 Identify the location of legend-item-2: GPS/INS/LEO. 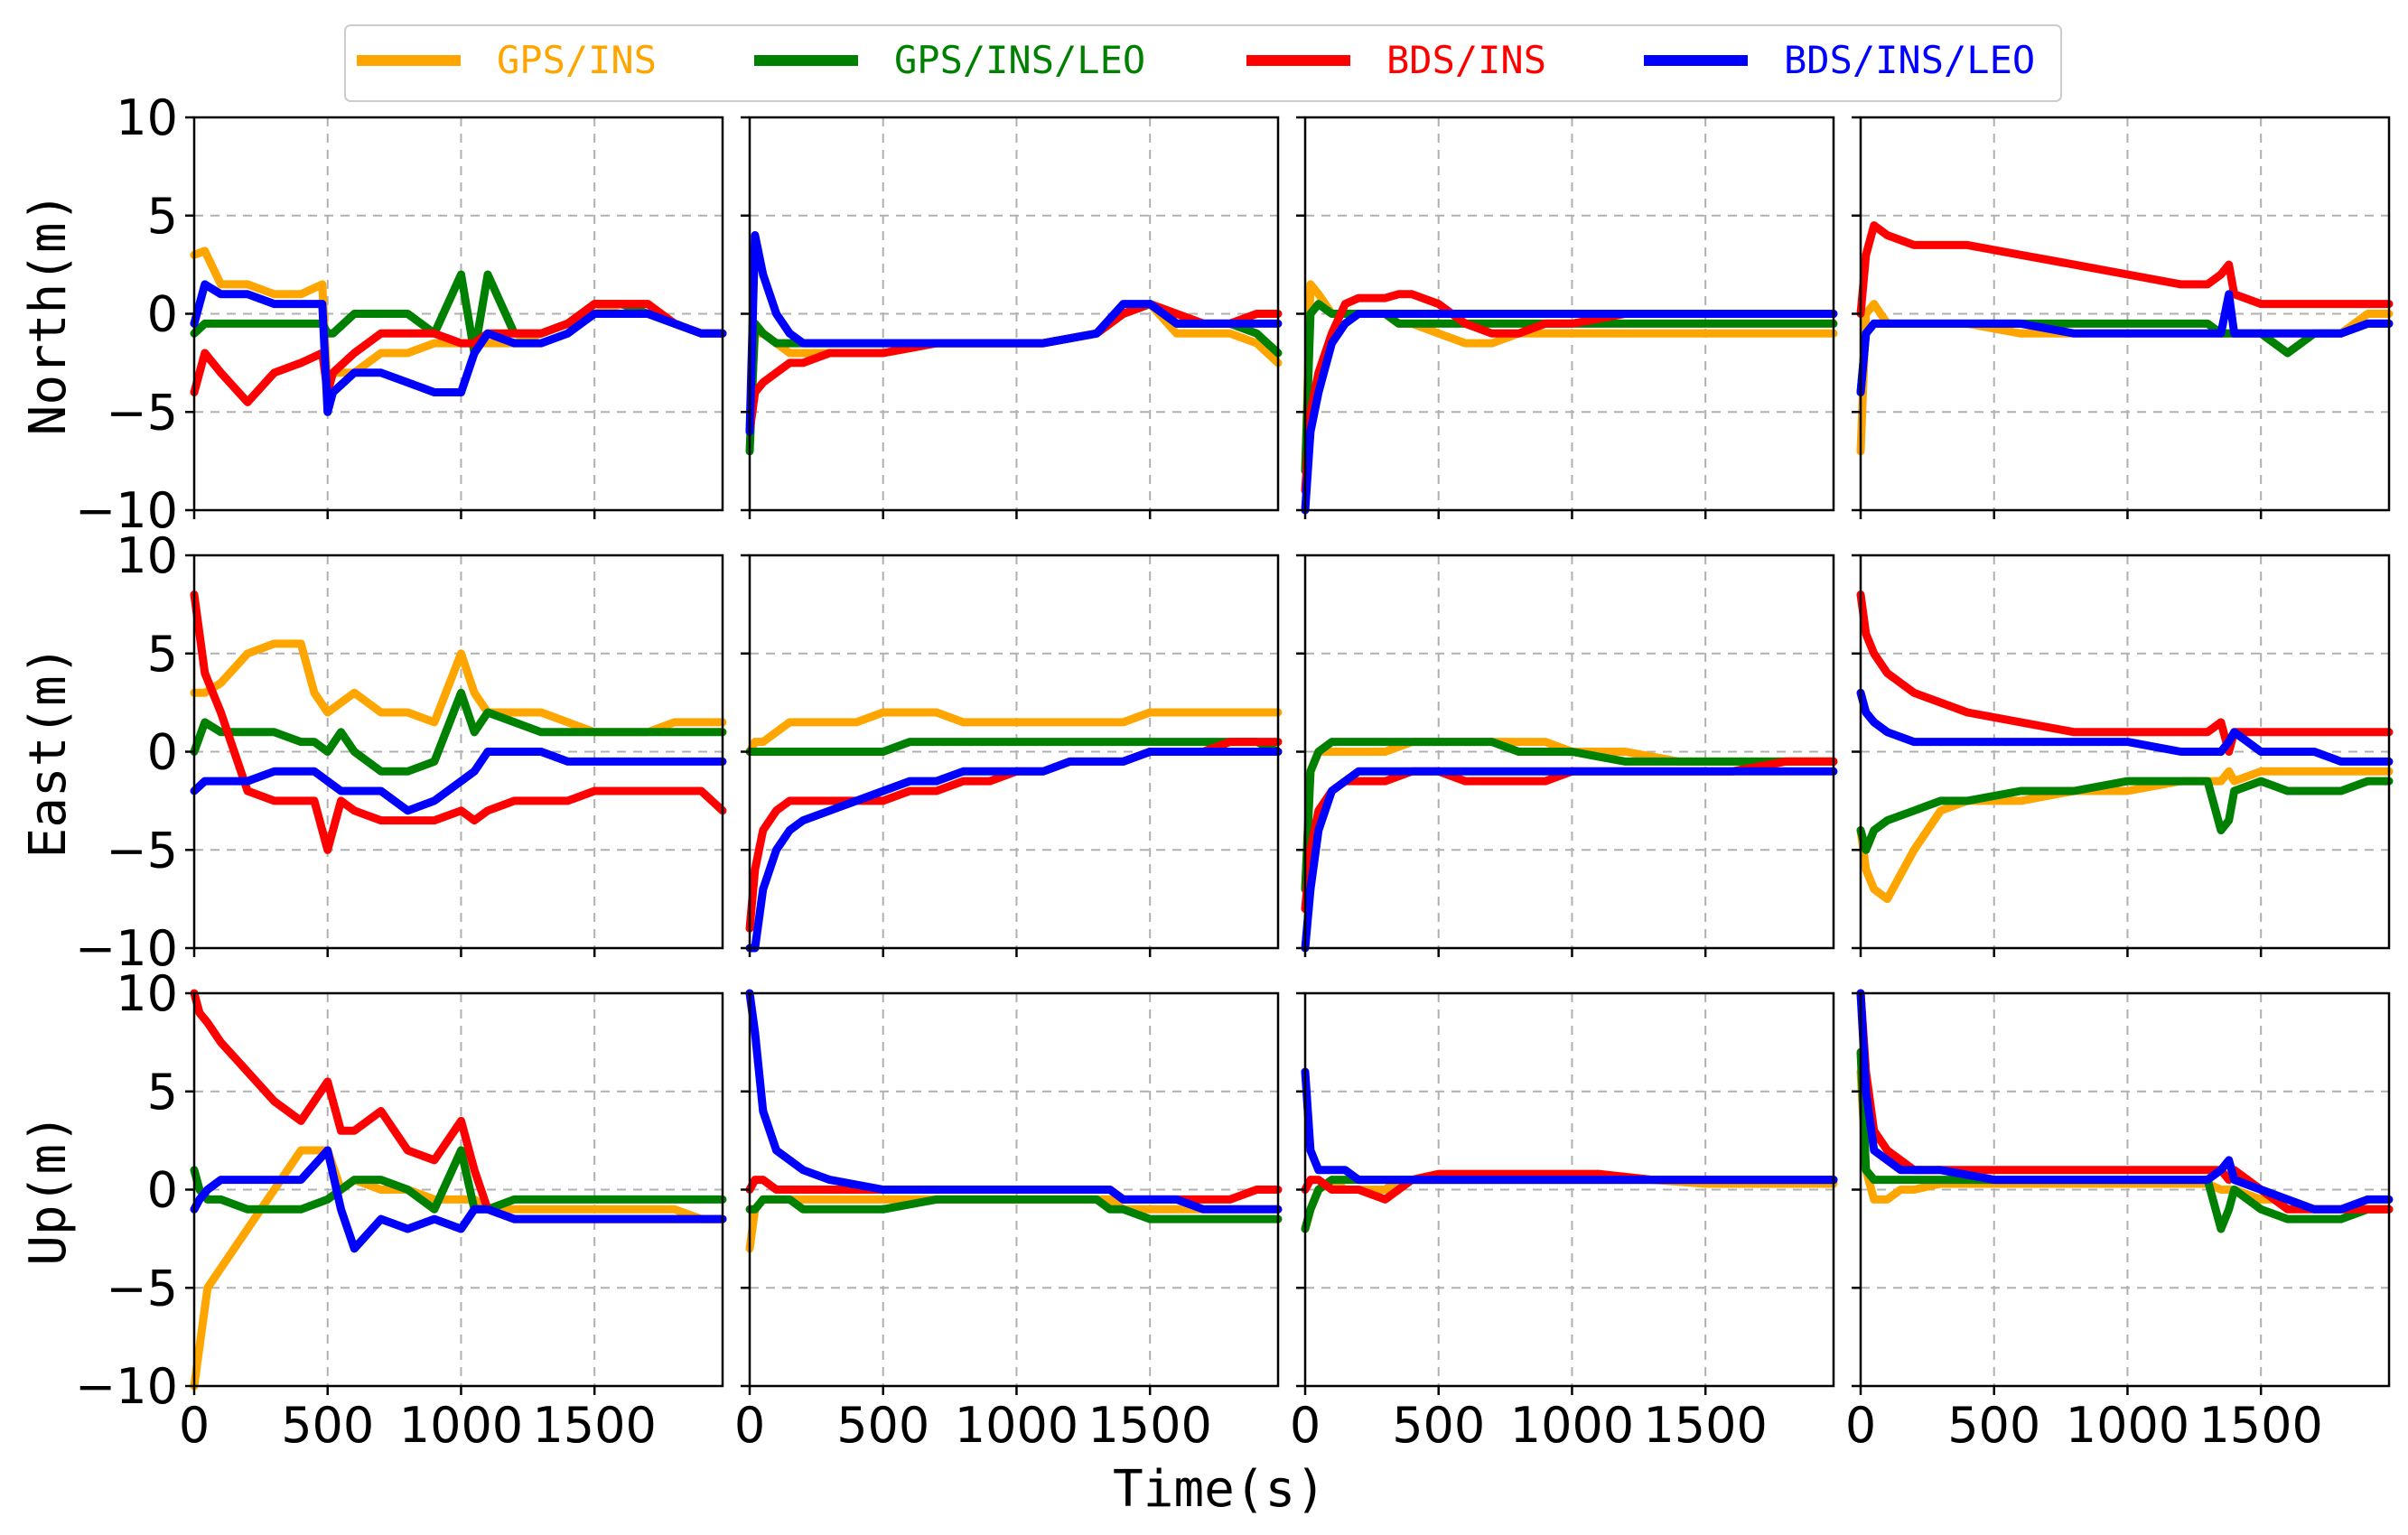
(949, 60).